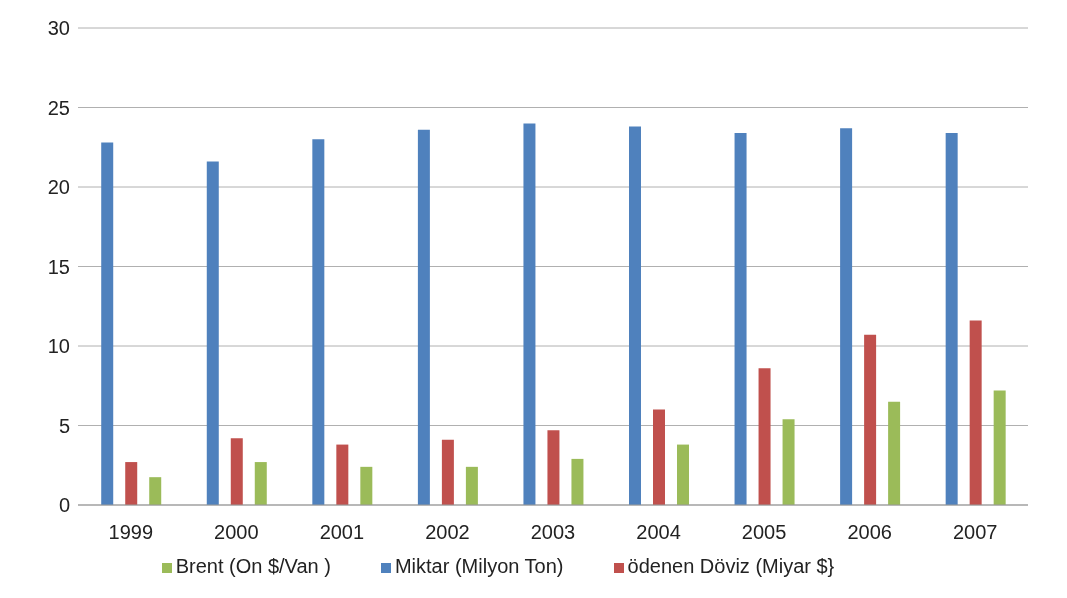  What do you see at coordinates (58, 266) in the screenshot?
I see `y-tick-label: 15` at bounding box center [58, 266].